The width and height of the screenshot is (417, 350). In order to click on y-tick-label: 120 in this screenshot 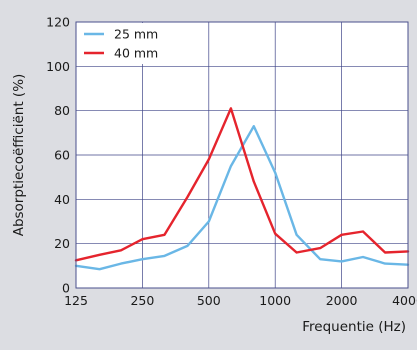, I will do `click(58, 22)`.